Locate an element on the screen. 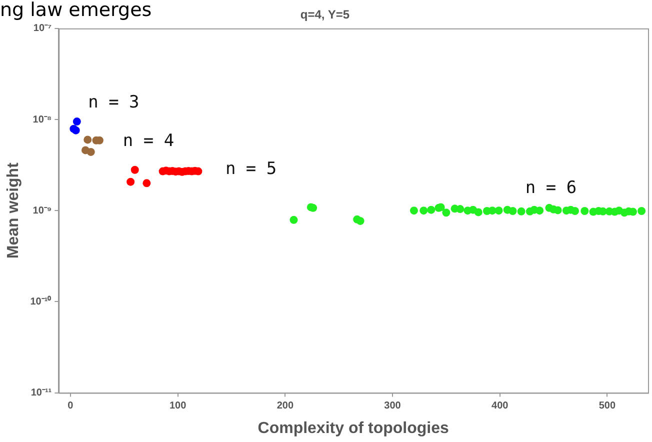 The width and height of the screenshot is (652, 442). x-tick-label: 500 is located at coordinates (607, 406).